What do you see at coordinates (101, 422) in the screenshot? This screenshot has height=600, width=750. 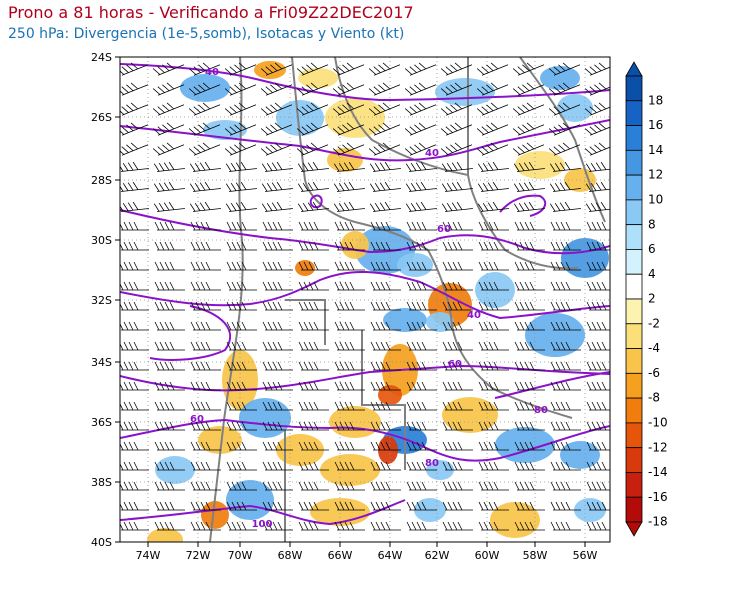 I see `lat-label: 36S` at bounding box center [101, 422].